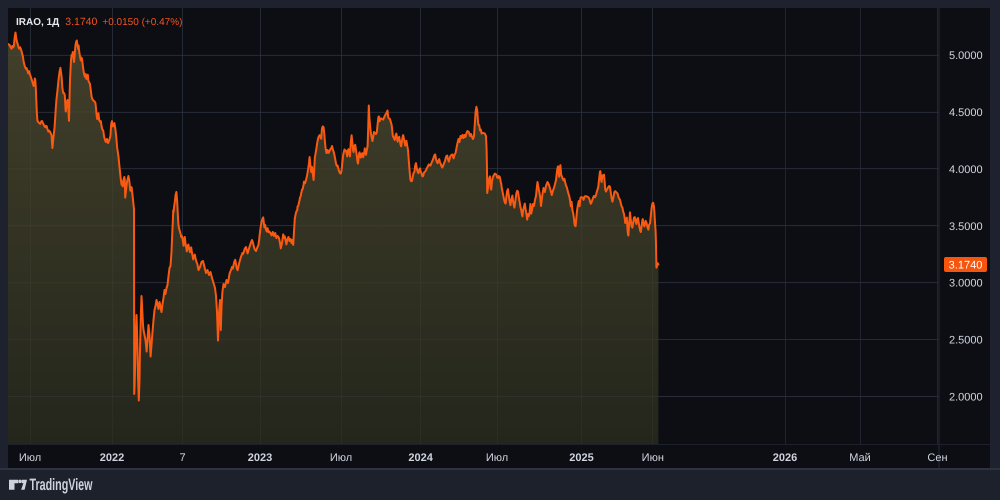 The width and height of the screenshot is (1000, 500). I want to click on svg-text: 4.0000, so click(966, 170).